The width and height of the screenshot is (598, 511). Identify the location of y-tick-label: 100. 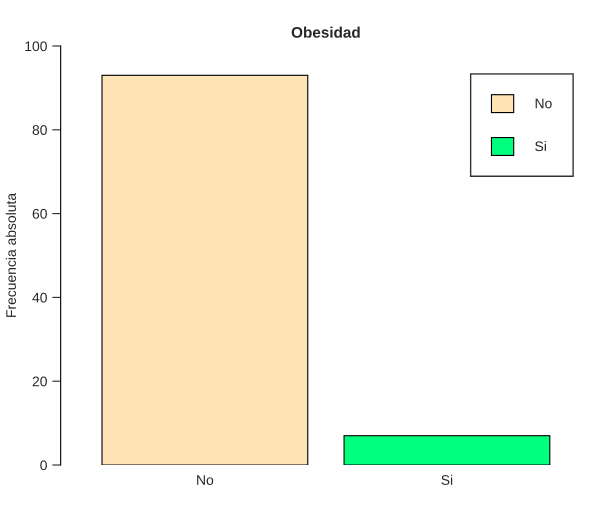
(36, 46).